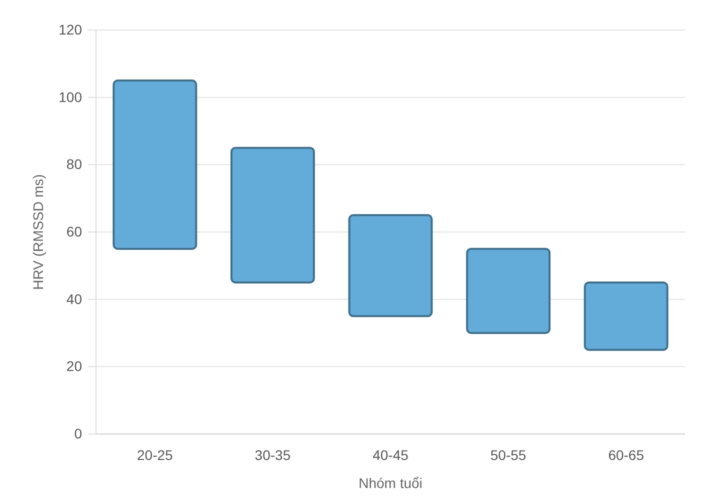 The width and height of the screenshot is (714, 498). What do you see at coordinates (74, 366) in the screenshot?
I see `y-tick-label: 20` at bounding box center [74, 366].